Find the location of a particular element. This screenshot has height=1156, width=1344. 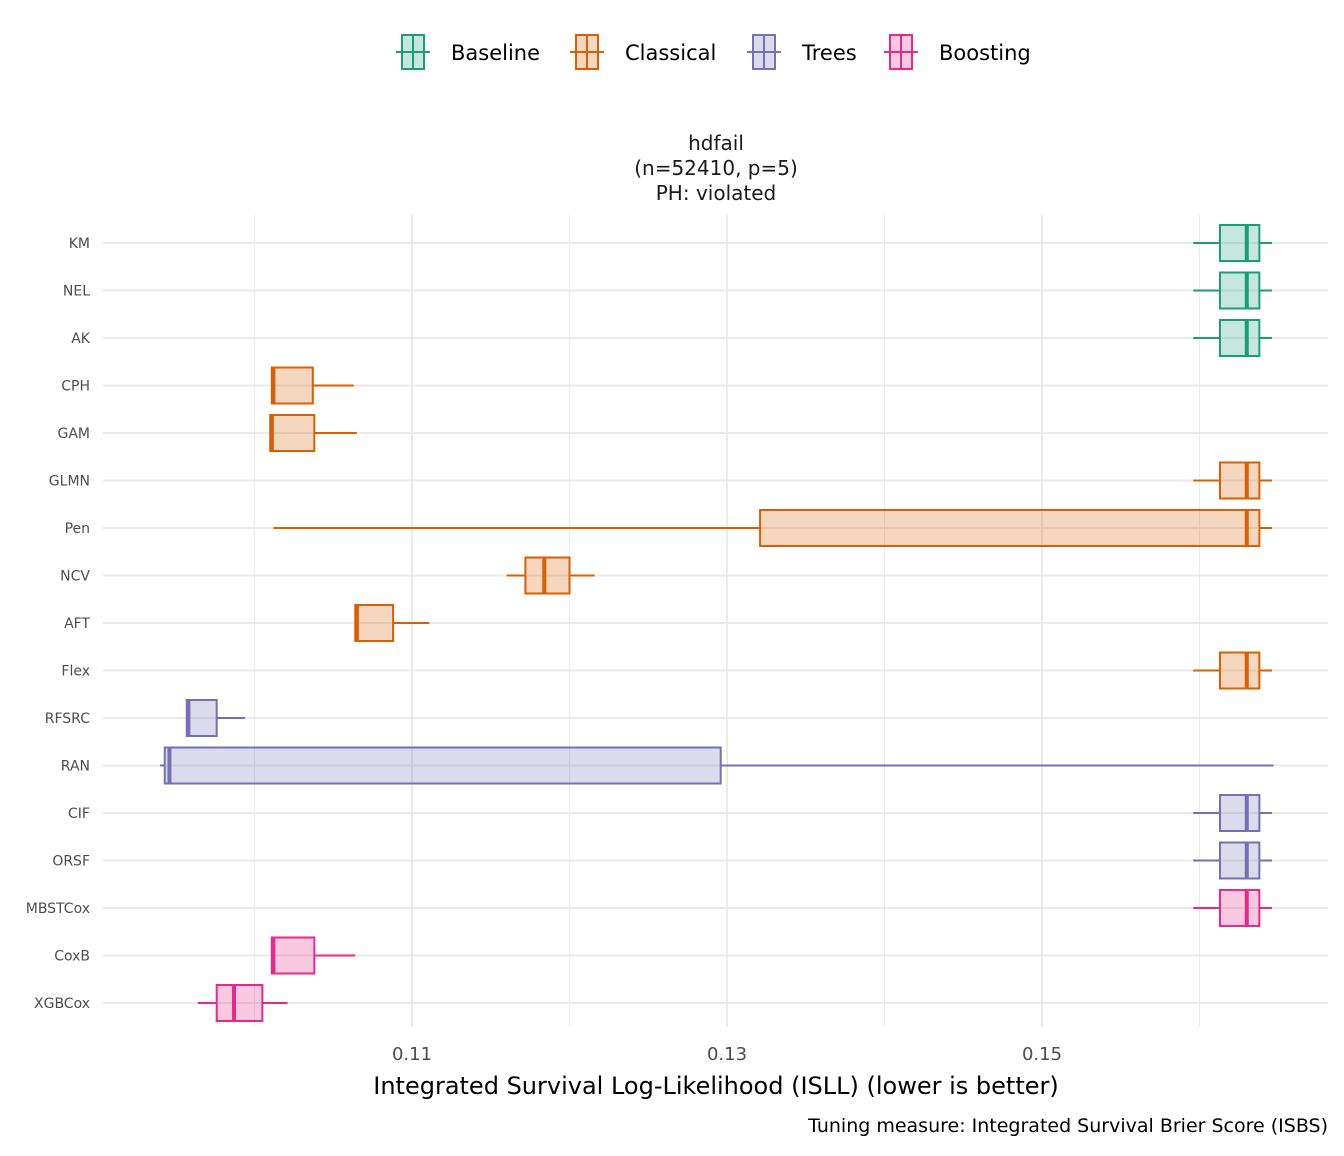

y-tick-label: CIF is located at coordinates (79, 814).